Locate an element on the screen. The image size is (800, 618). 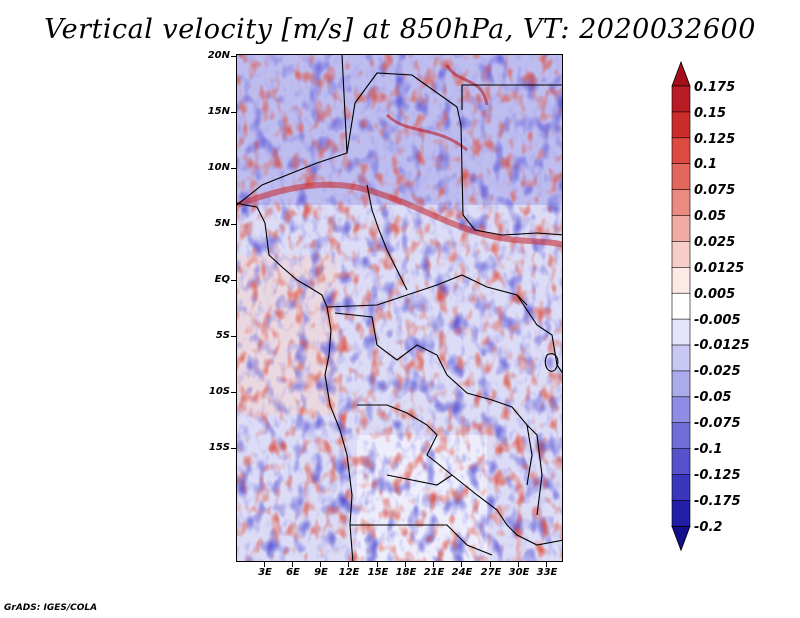
colorbar-label: -0.125 is located at coordinates (717, 475).